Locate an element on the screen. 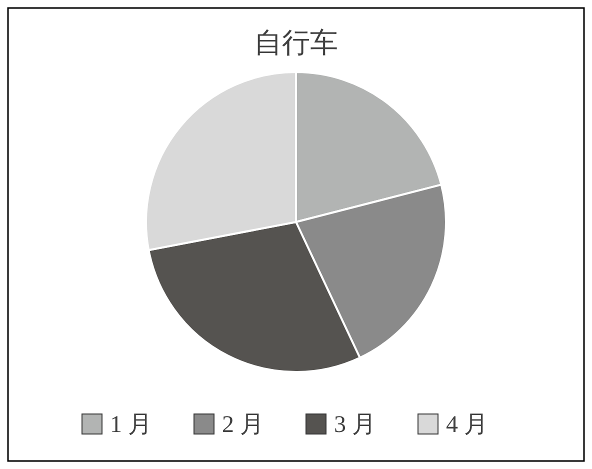 This screenshot has height=469, width=592. legend-label: 2 月 is located at coordinates (243, 425).